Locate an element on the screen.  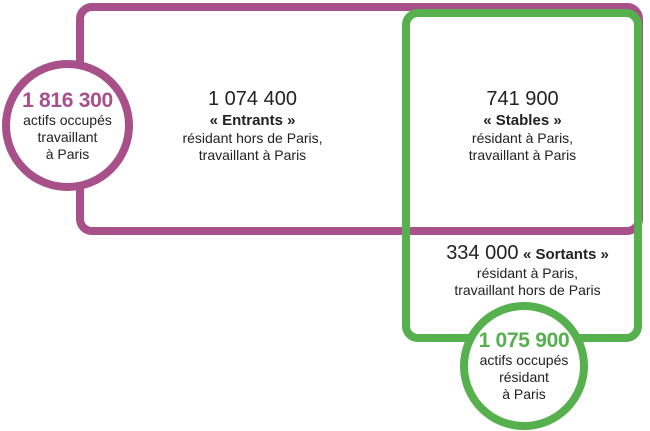
sortants-value: 334 000 is located at coordinates (482, 253).